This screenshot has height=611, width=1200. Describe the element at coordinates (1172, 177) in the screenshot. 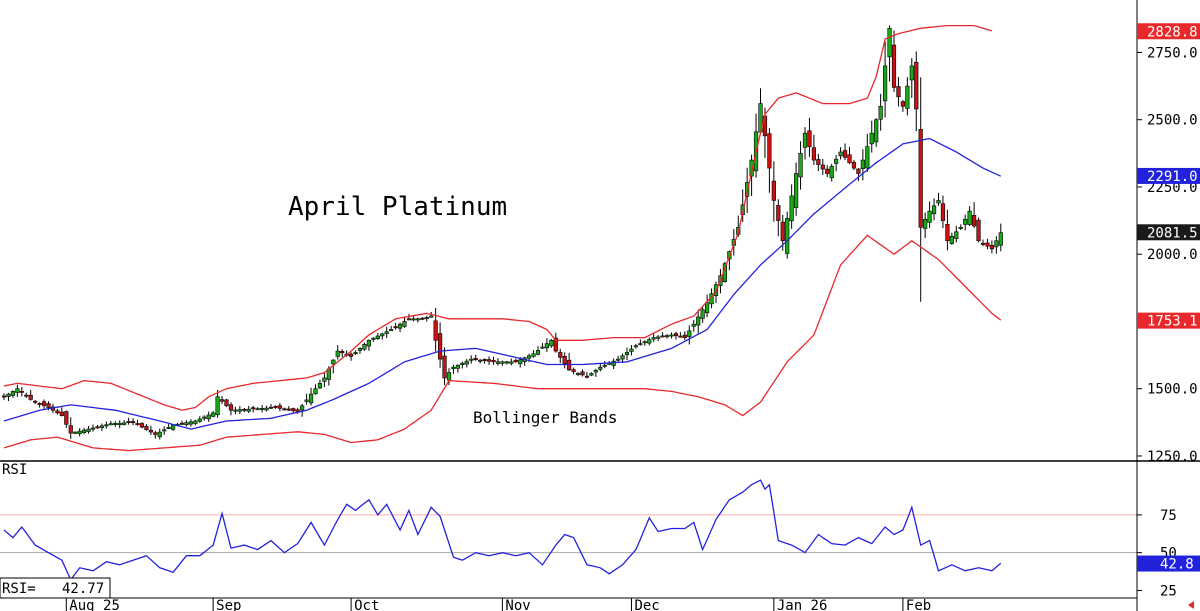

I see `price-tag-label: 2291.0` at that location.